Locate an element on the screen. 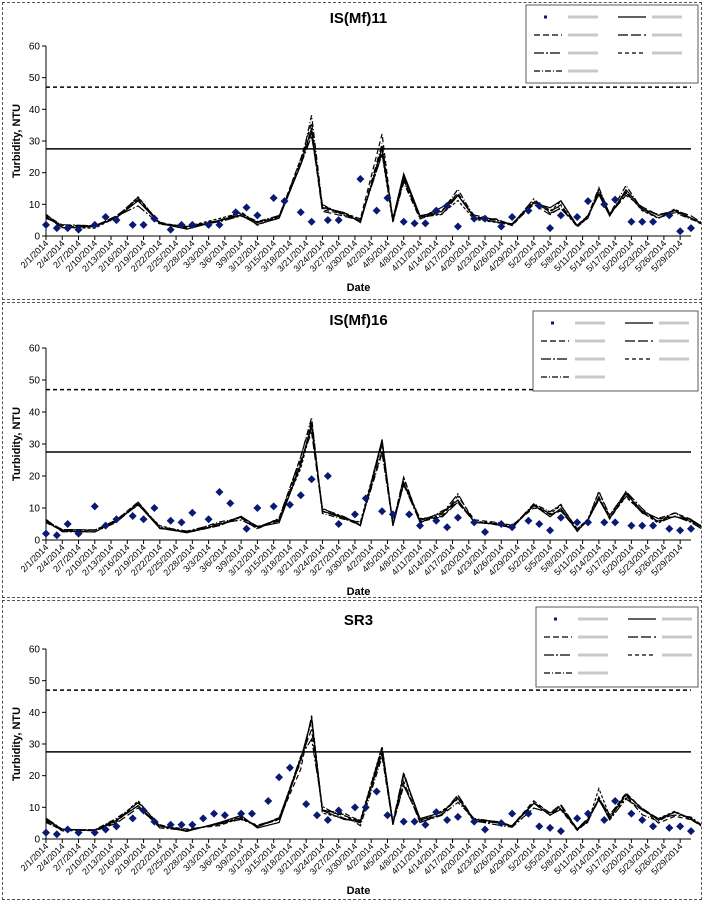 The image size is (706, 904). y-tick-label: 60 is located at coordinates (35, 47).